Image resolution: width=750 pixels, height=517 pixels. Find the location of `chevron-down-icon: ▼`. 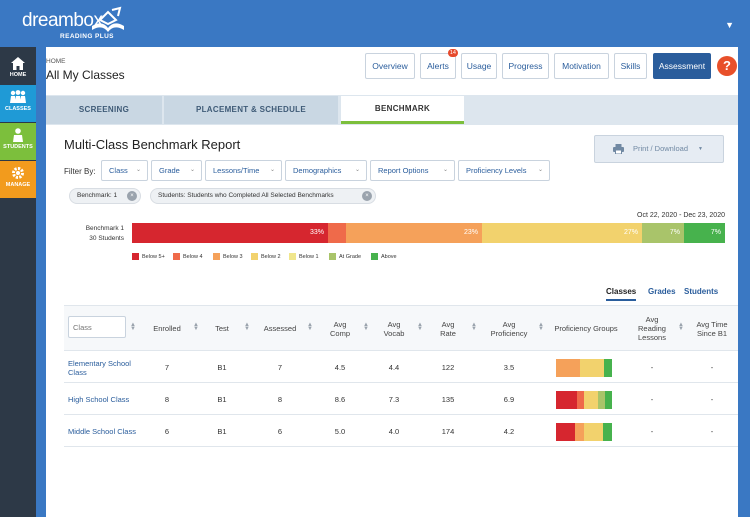

chevron-down-icon: ▼ is located at coordinates (700, 149).